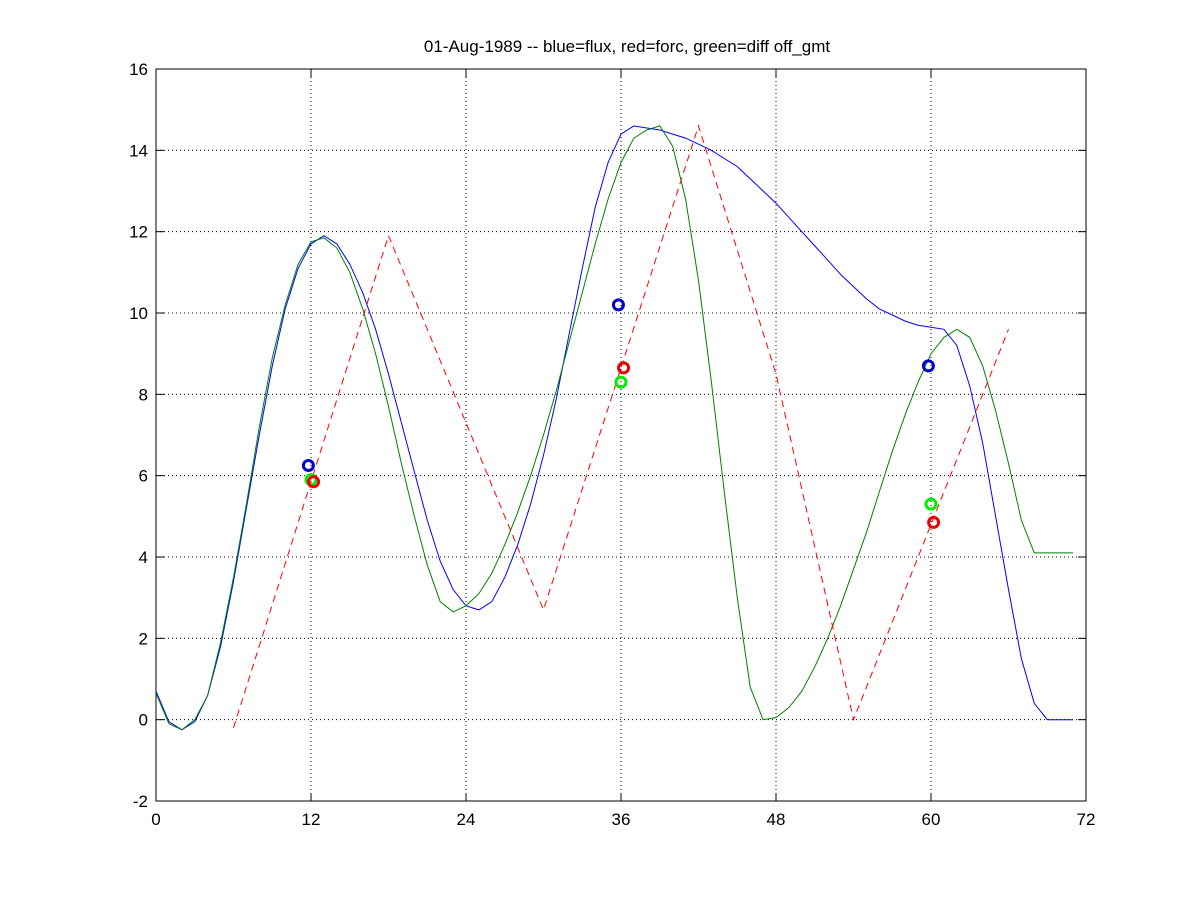  What do you see at coordinates (143, 557) in the screenshot?
I see `y-tick-label: 4` at bounding box center [143, 557].